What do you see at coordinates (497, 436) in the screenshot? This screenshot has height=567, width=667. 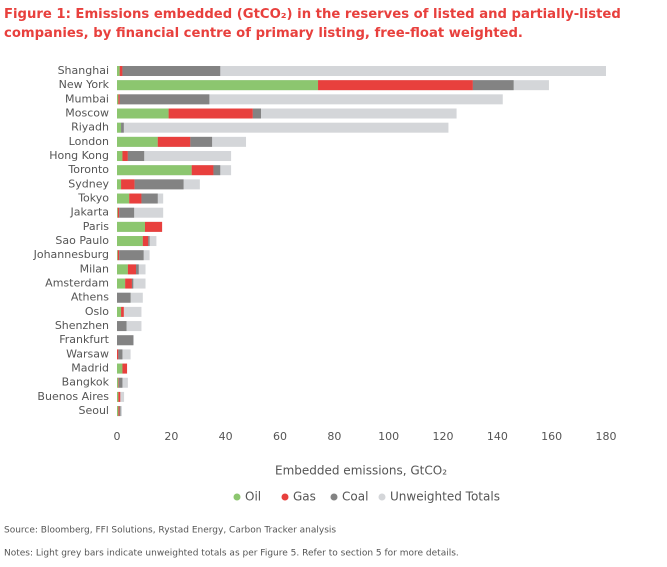 I see `x-tick-label: 140` at bounding box center [497, 436].